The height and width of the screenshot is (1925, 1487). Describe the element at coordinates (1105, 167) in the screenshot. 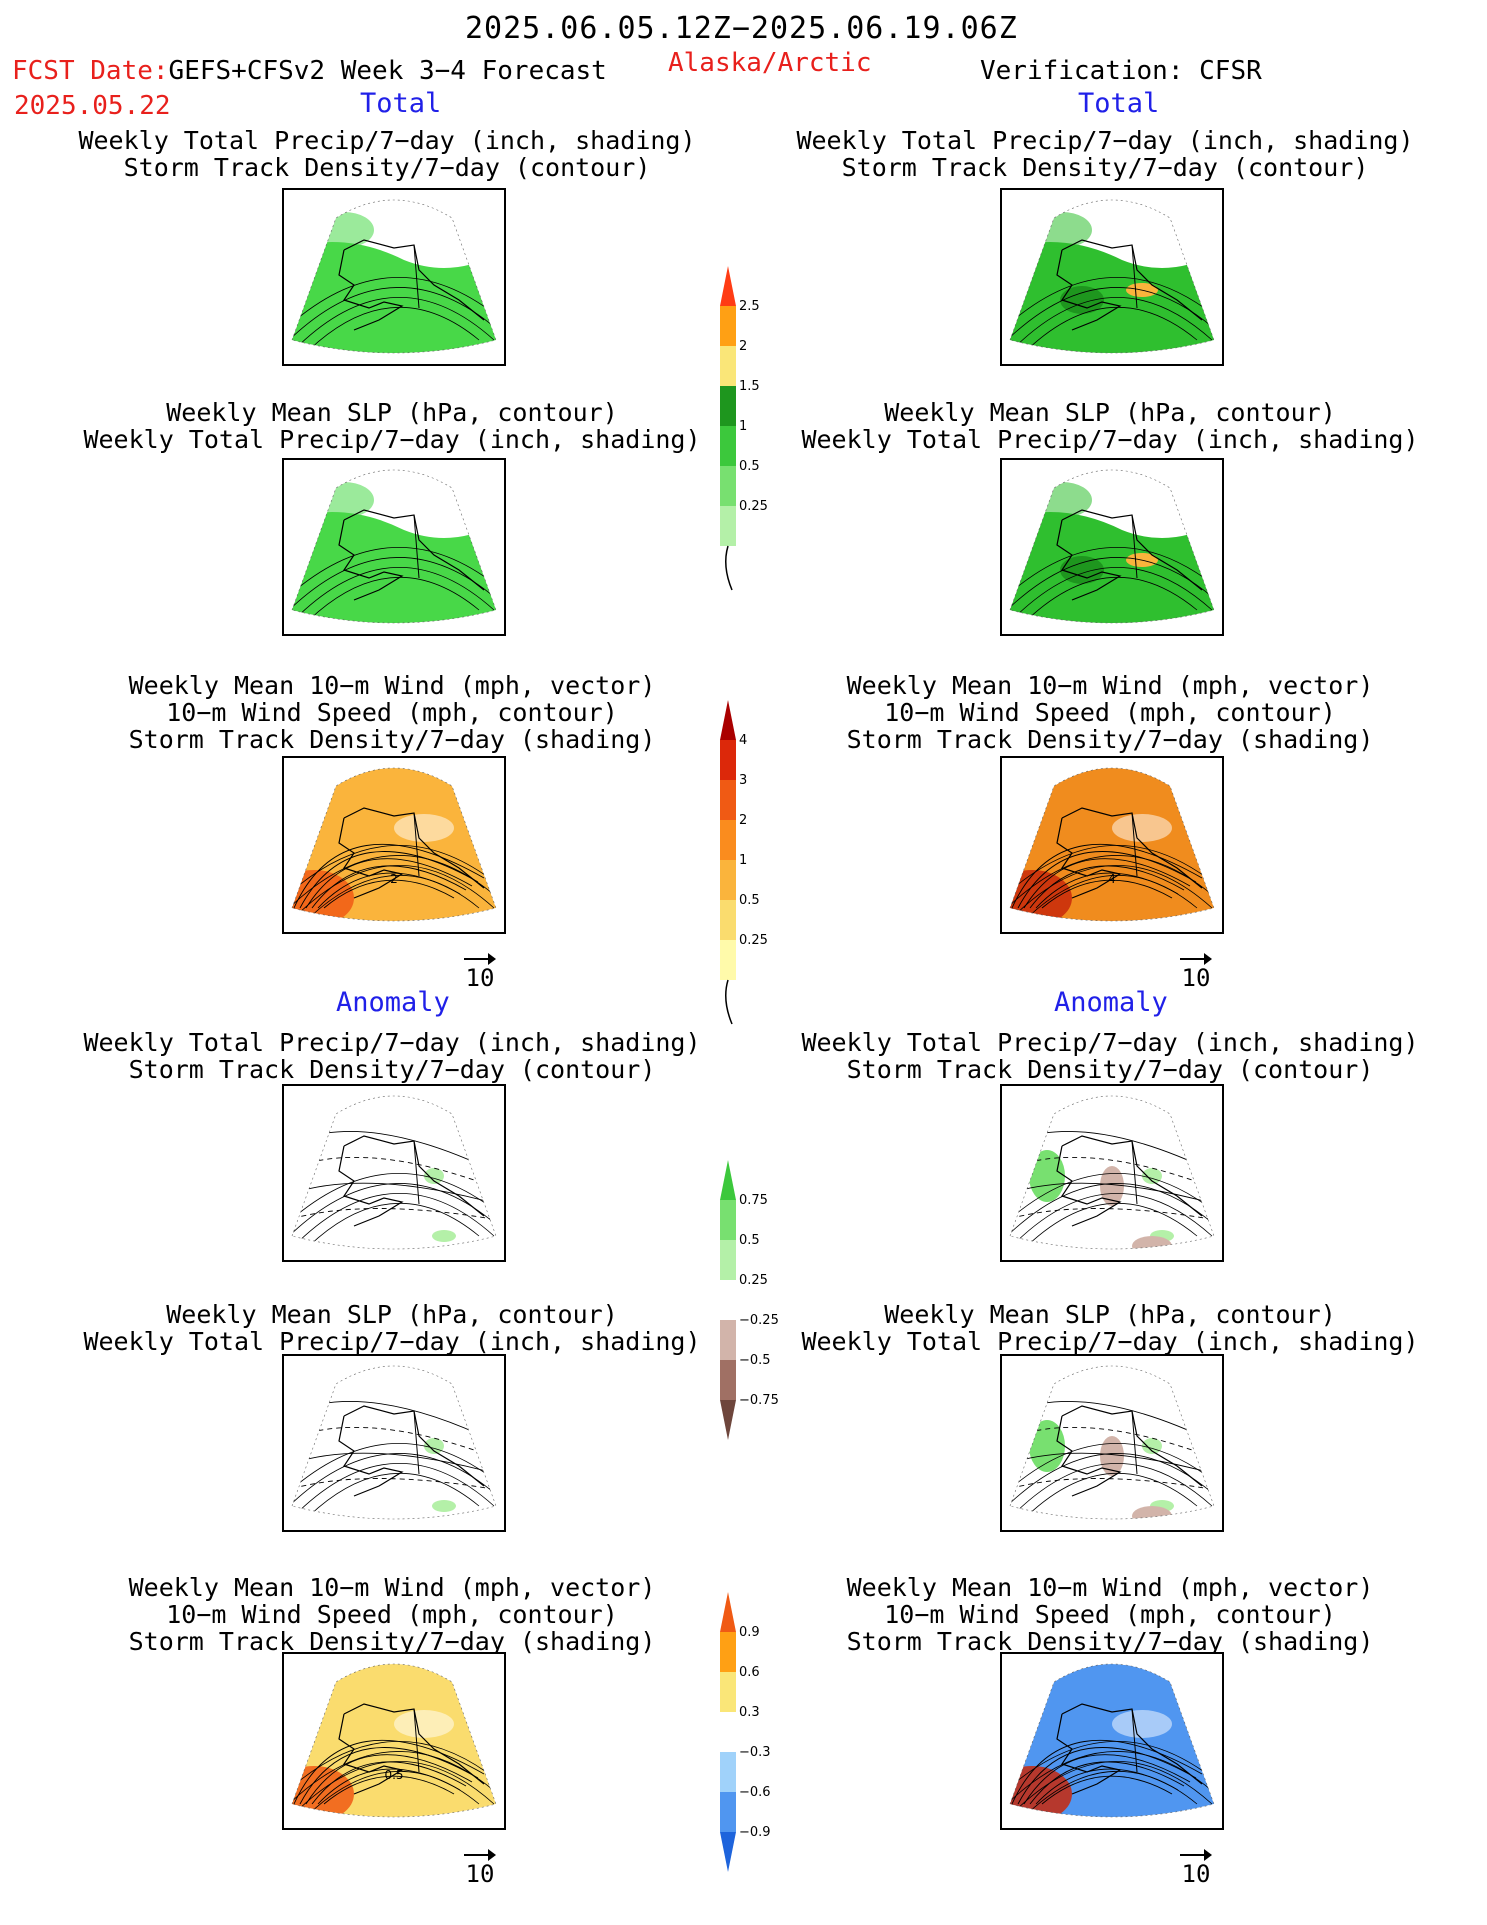

I see `title-r1-right-2: Storm Track Density/7−day (contour)` at that location.